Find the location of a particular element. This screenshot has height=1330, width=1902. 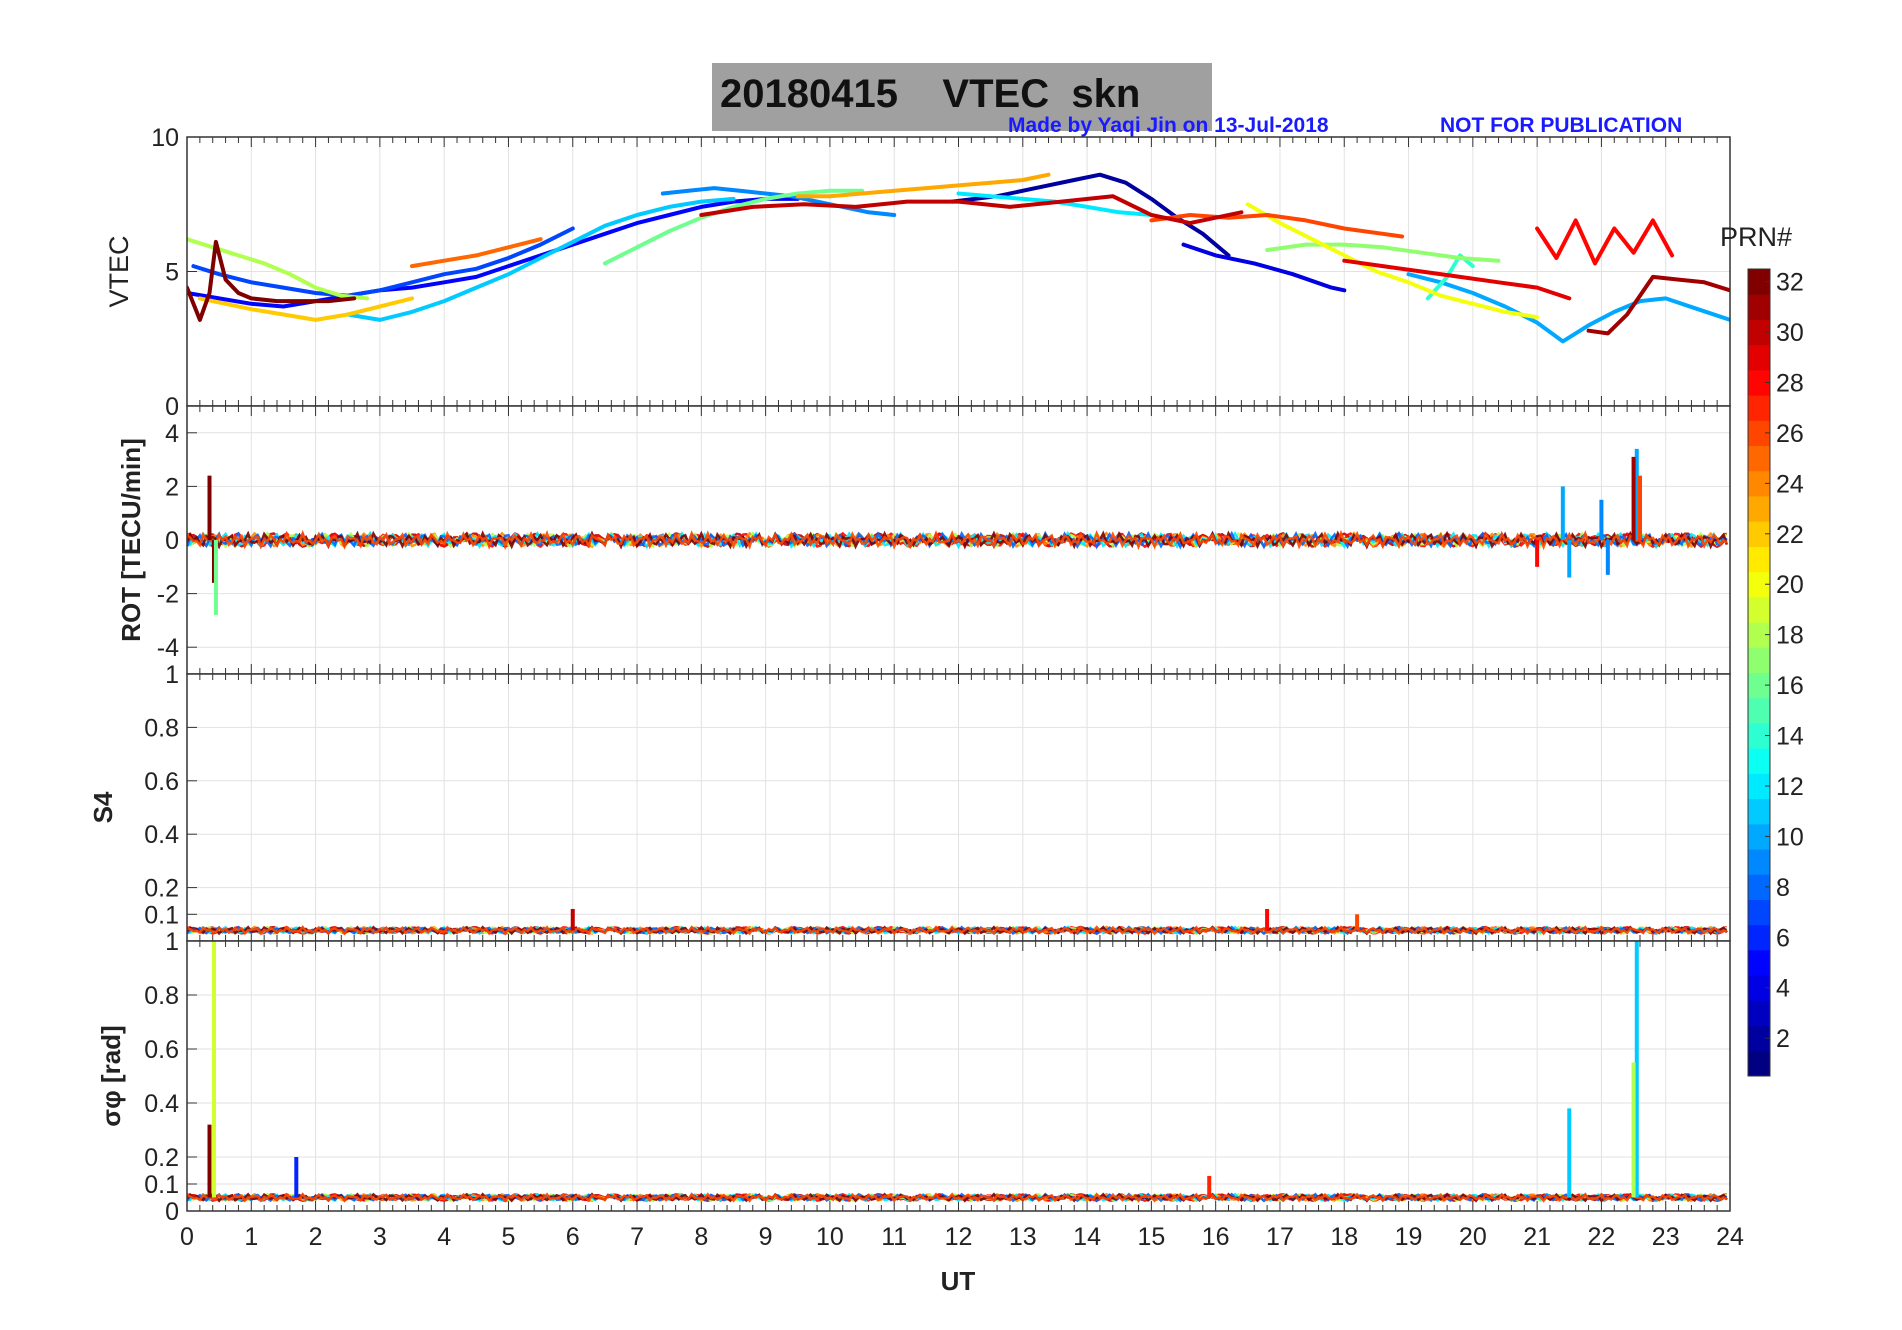

x-tick-label: 2 is located at coordinates (316, 1237).